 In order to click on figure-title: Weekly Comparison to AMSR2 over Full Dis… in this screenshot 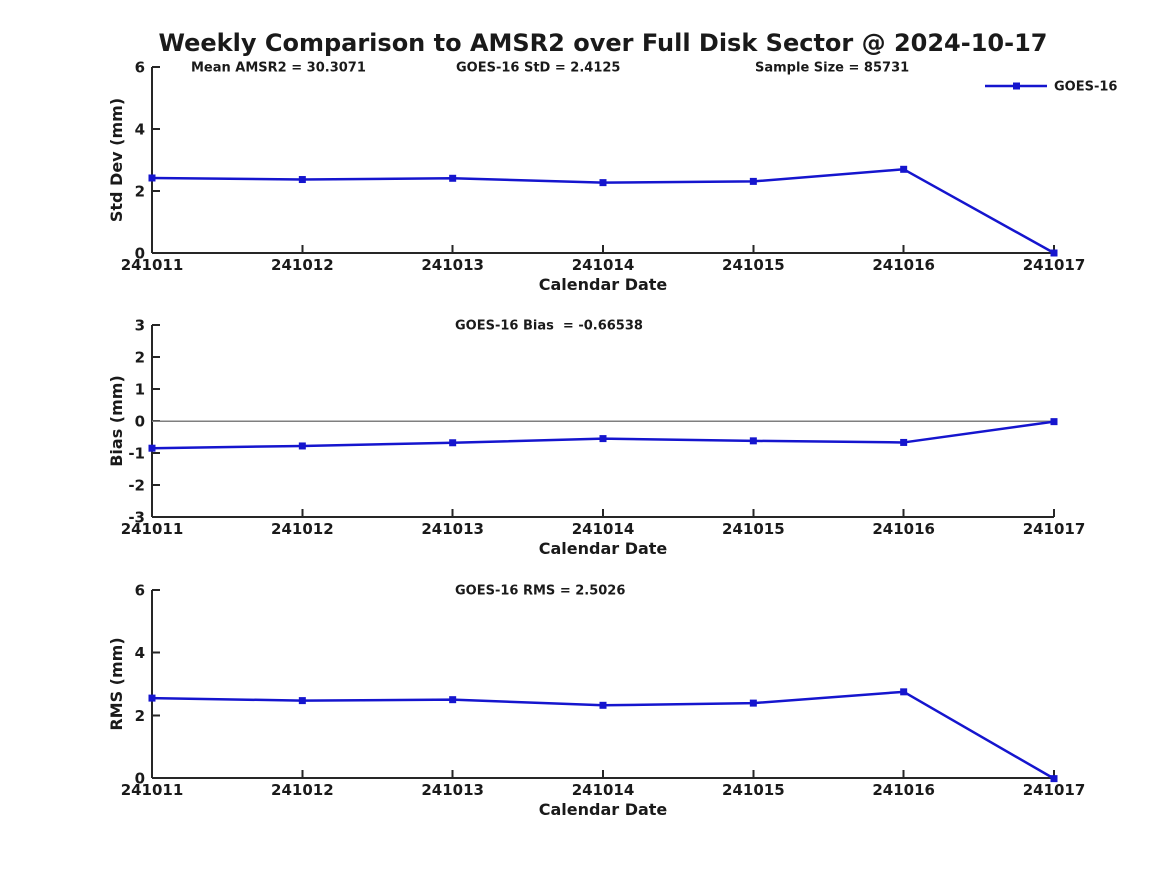, I will do `click(603, 43)`.